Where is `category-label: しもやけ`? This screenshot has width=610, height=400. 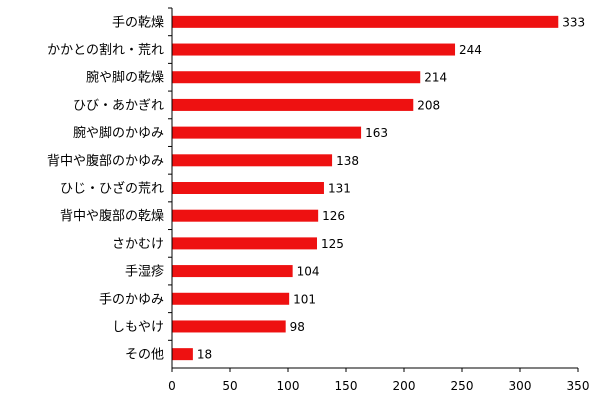 category-label: しもやけ is located at coordinates (138, 327).